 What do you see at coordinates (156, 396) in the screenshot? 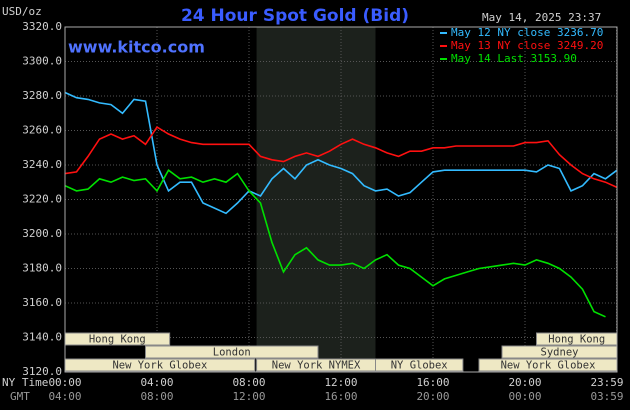
I see `x2-tick-label: 08:00` at bounding box center [156, 396].